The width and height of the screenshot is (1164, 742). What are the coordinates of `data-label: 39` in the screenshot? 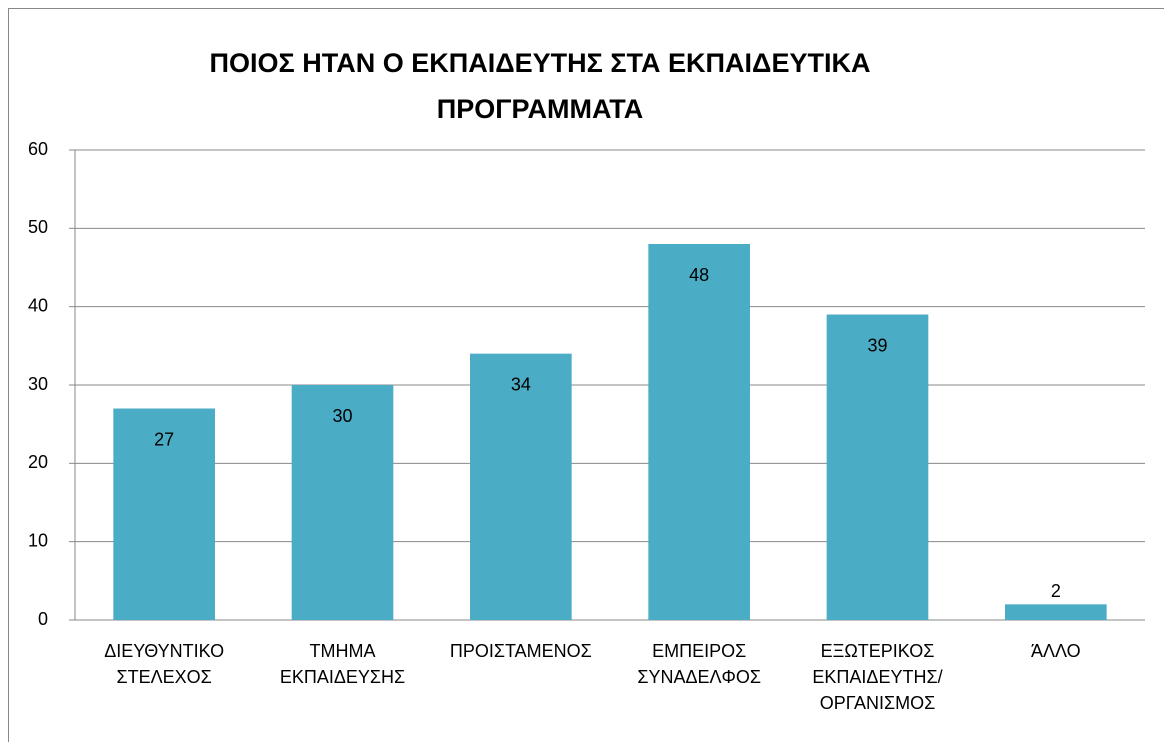 It's located at (877, 345).